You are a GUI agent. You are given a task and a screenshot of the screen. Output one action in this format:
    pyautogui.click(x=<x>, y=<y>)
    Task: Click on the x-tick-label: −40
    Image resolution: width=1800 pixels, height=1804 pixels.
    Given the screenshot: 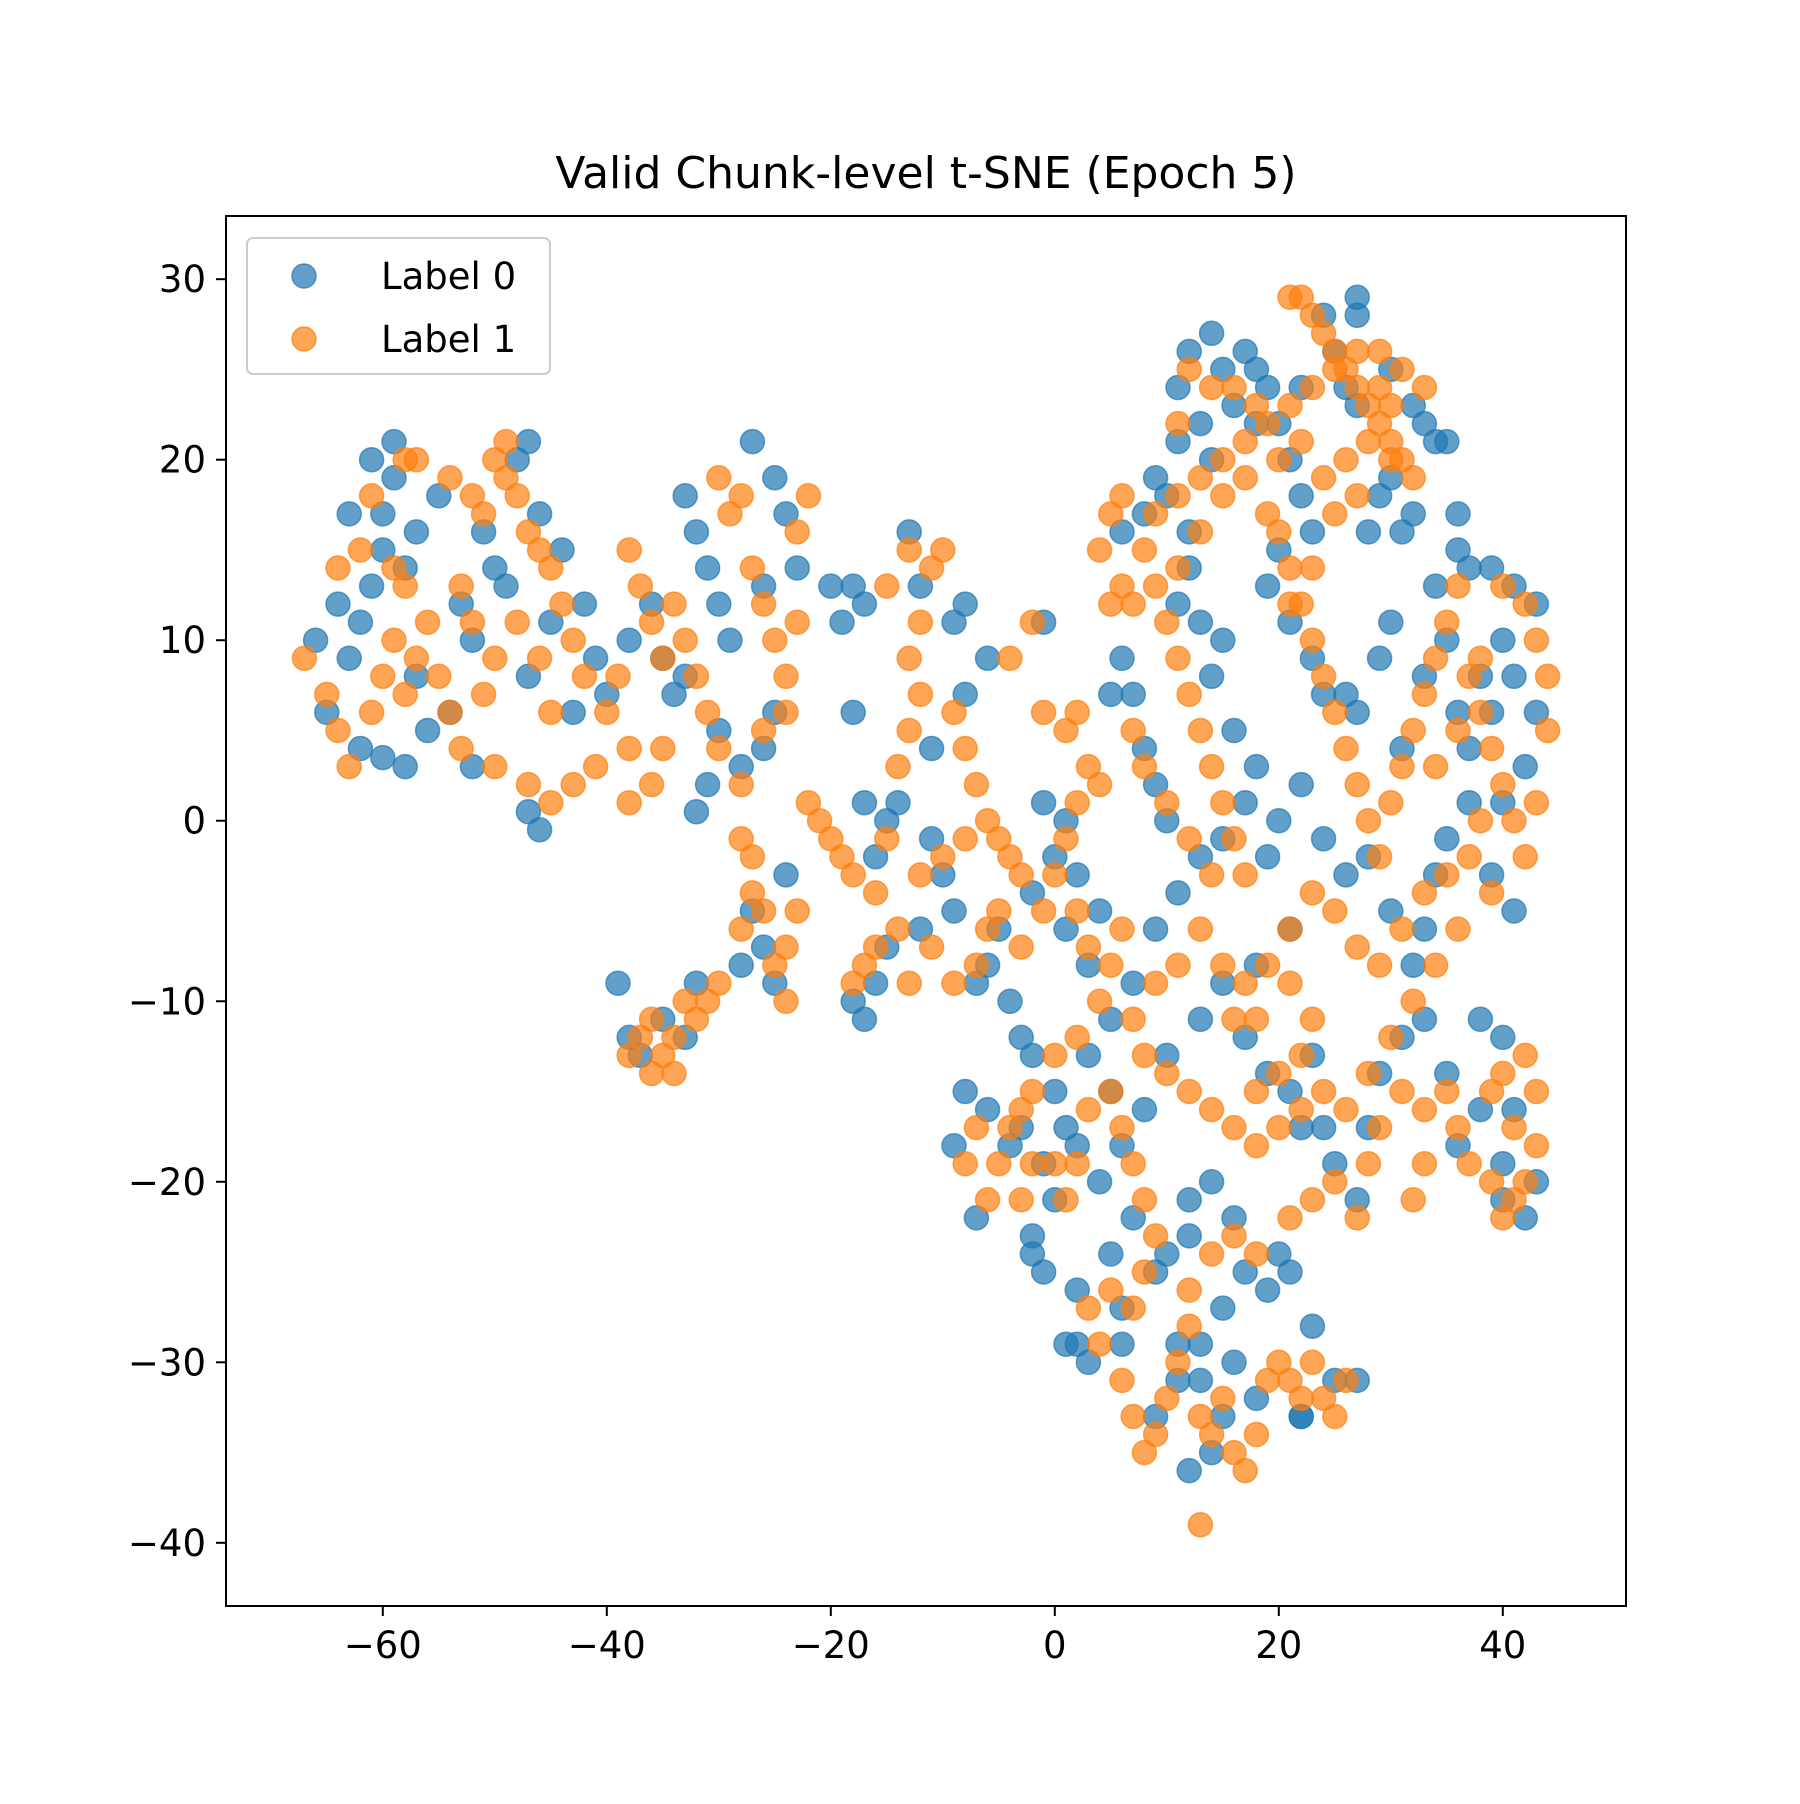 What is the action you would take?
    pyautogui.click(x=607, y=1645)
    